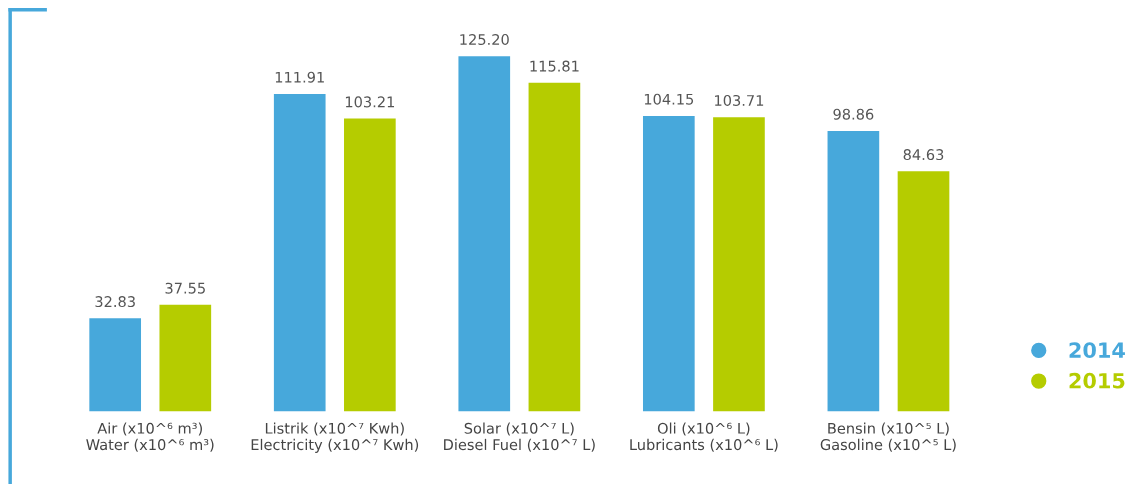 The height and width of the screenshot is (484, 1129). I want to click on data-label: 104.15, so click(669, 99).